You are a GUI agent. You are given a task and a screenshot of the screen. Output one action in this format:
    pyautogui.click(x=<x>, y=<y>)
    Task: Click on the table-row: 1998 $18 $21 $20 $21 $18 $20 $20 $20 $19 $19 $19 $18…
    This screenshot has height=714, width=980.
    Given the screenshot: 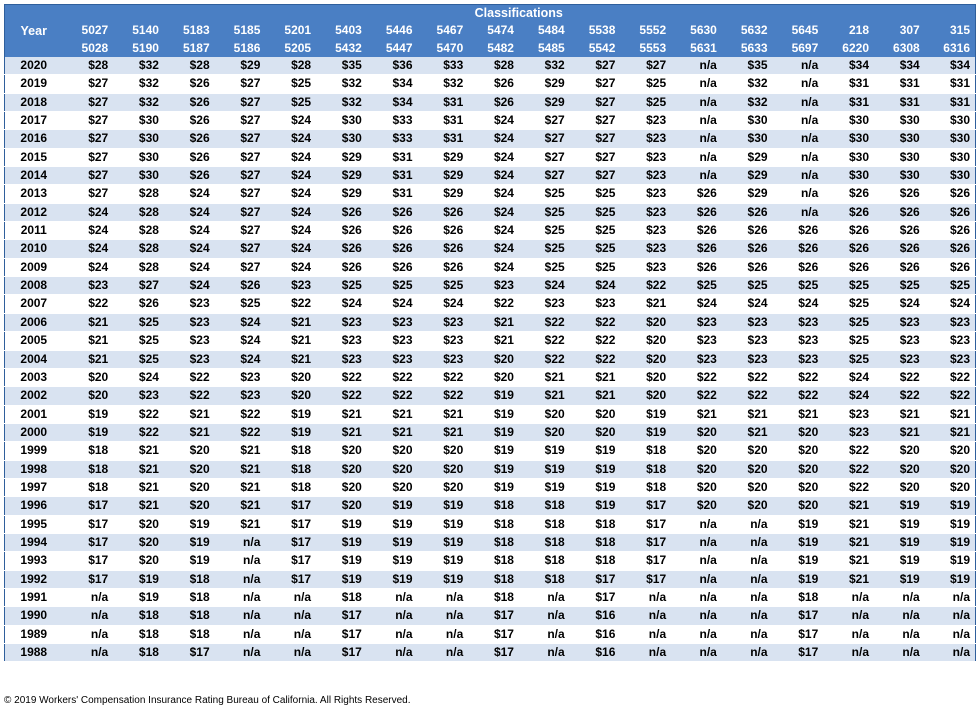 What is the action you would take?
    pyautogui.click(x=490, y=469)
    